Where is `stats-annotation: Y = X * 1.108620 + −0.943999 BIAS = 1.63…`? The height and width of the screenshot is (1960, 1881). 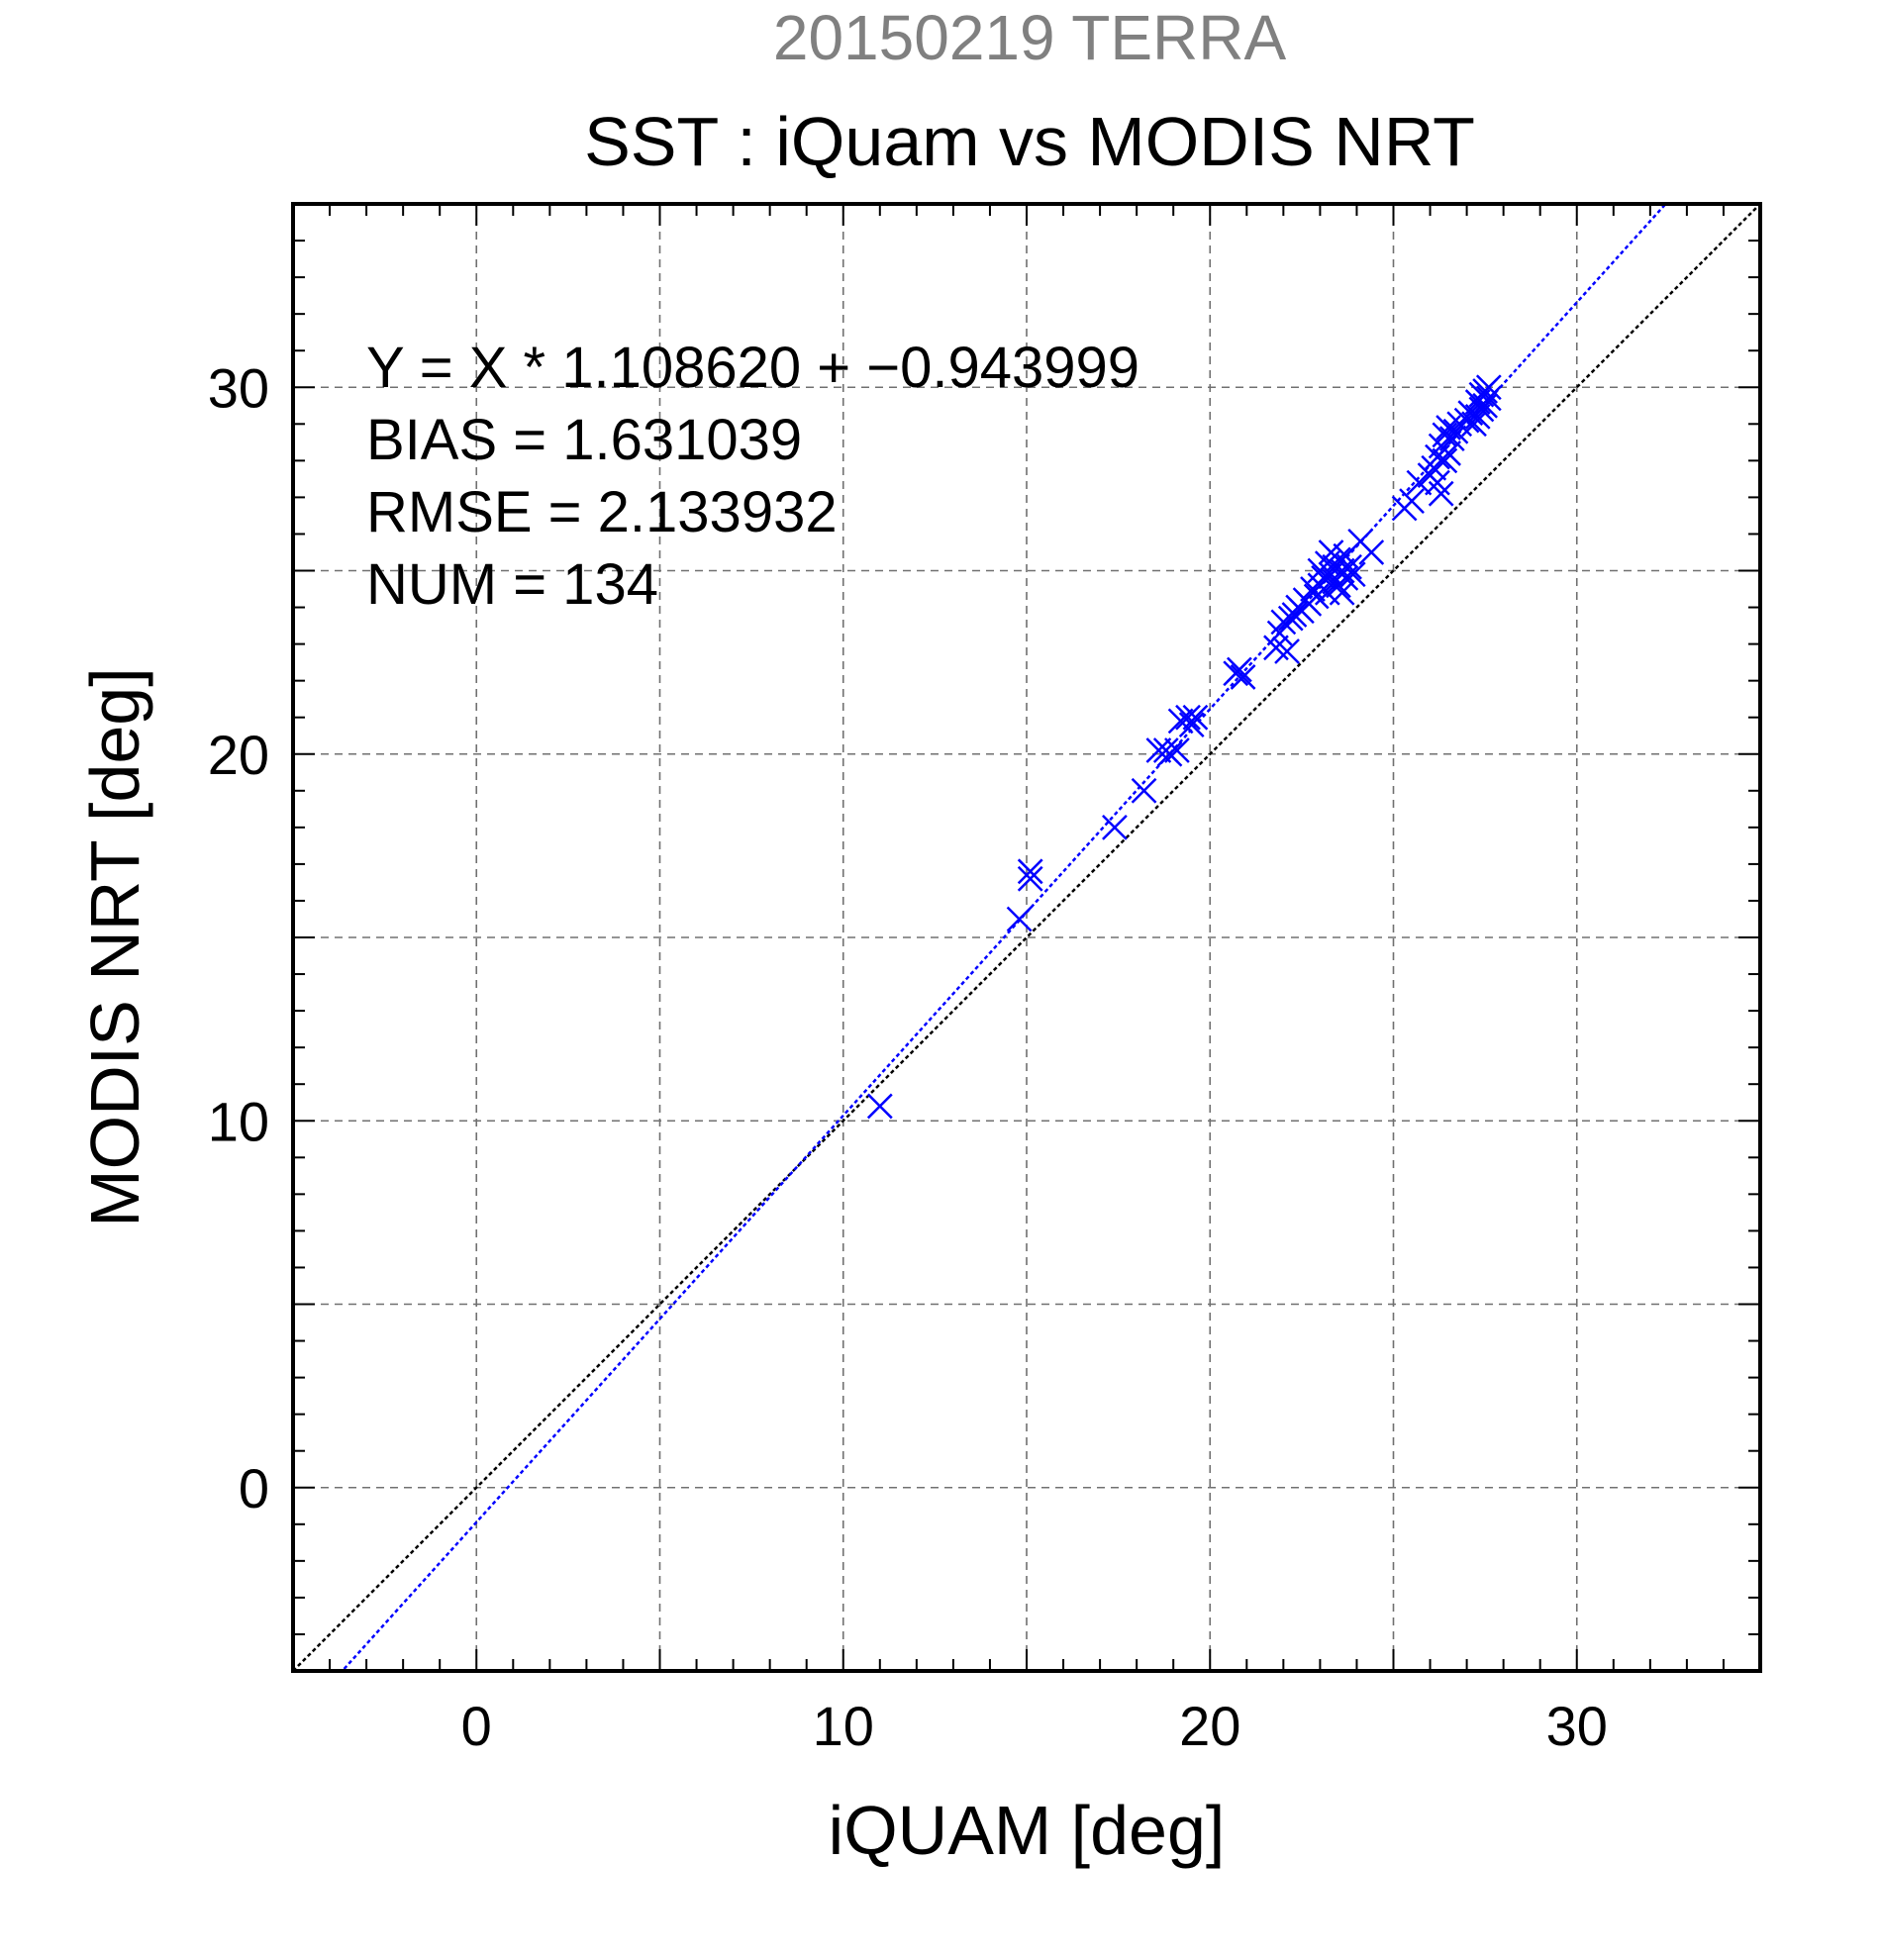
stats-annotation: Y = X * 1.108620 + −0.943999 BIAS = 1.63… is located at coordinates (752, 476).